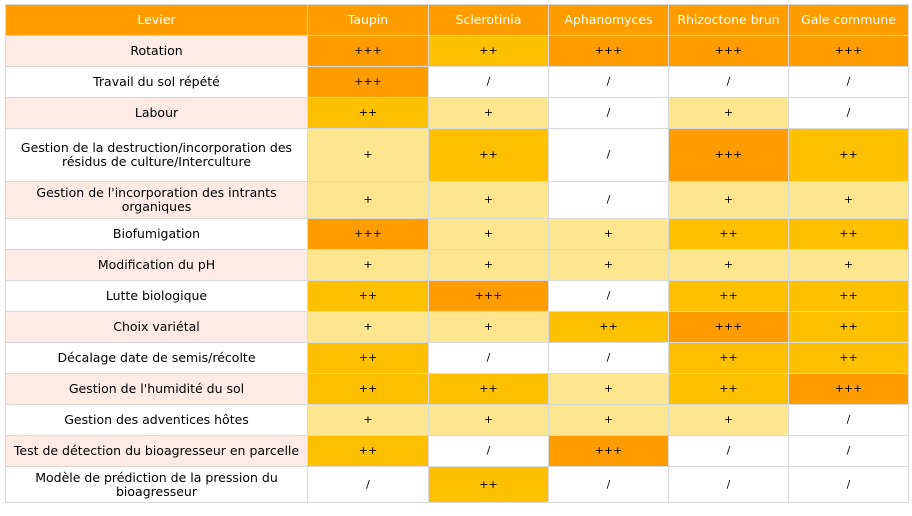  What do you see at coordinates (156, 389) in the screenshot?
I see `lever-cell: Gestion de l'humidité du sol` at bounding box center [156, 389].